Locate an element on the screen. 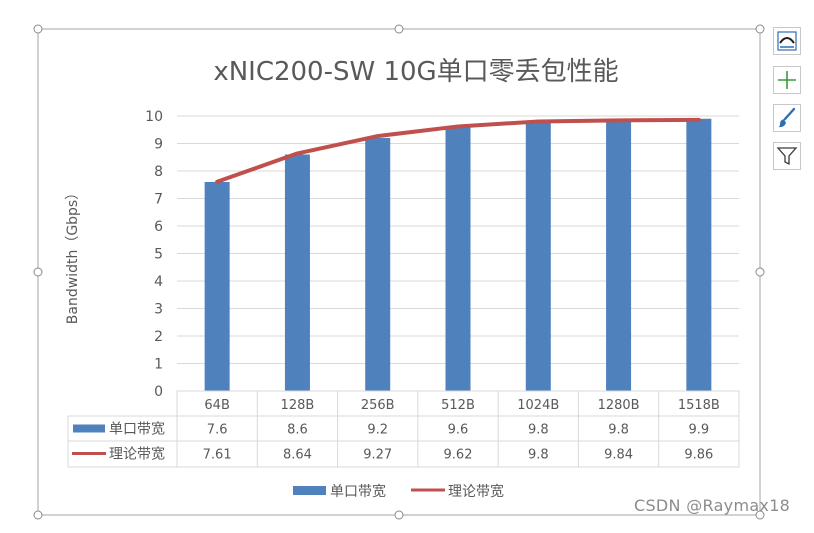 This screenshot has height=533, width=814. chart-title: xNIC200-SW 10G单口零丢包性能 is located at coordinates (415, 72).